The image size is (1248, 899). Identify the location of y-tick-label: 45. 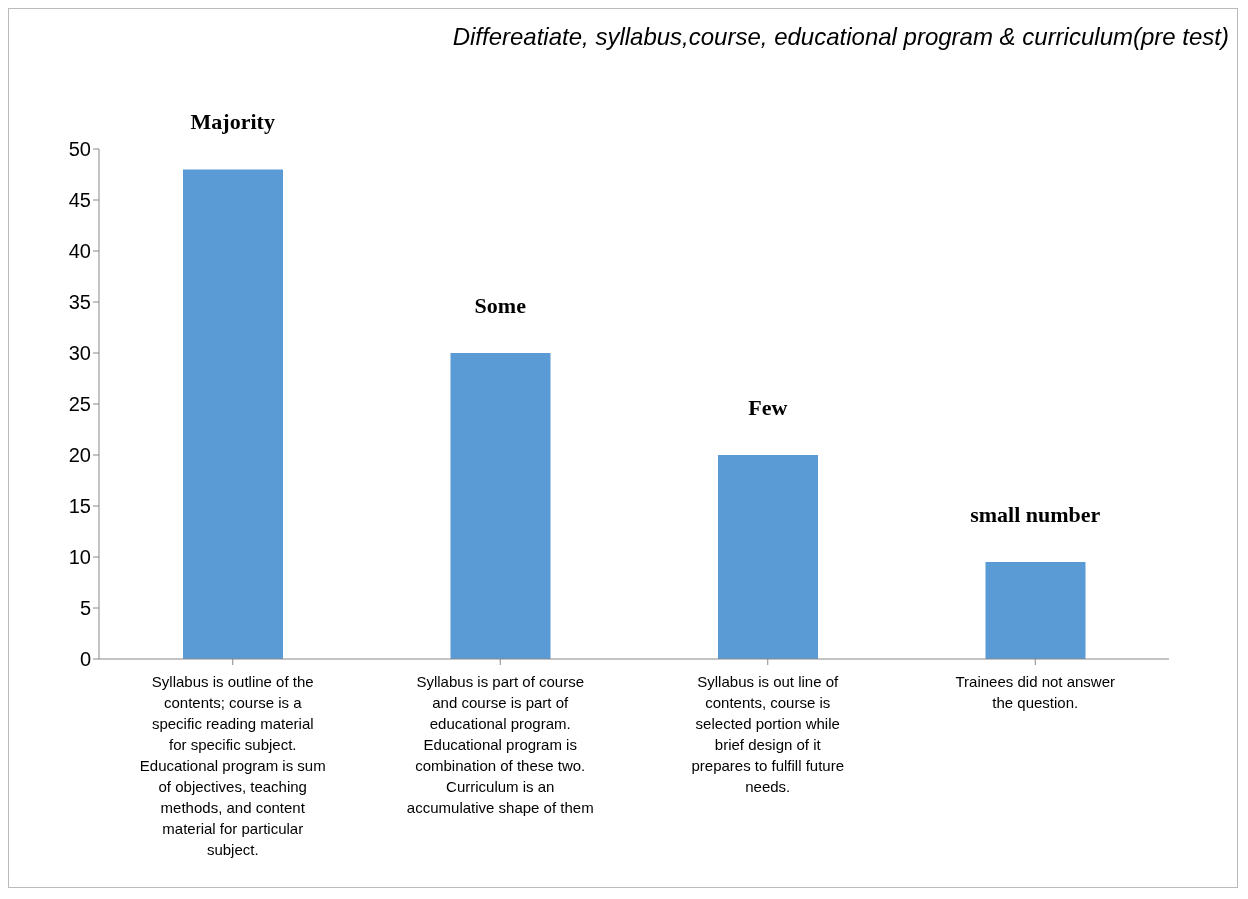
(79, 200).